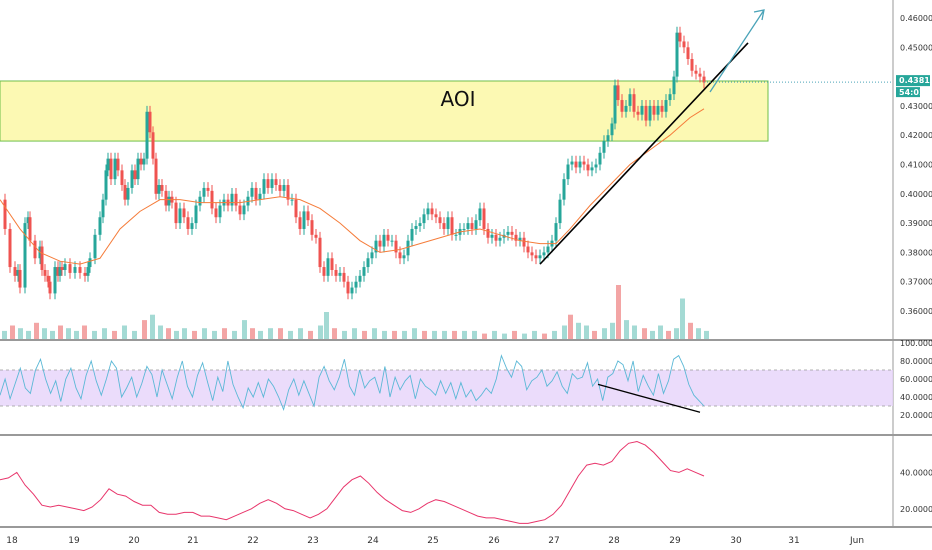 This screenshot has width=932, height=550. Describe the element at coordinates (916, 397) in the screenshot. I see `rsi-tick-label: 40.0000` at that location.